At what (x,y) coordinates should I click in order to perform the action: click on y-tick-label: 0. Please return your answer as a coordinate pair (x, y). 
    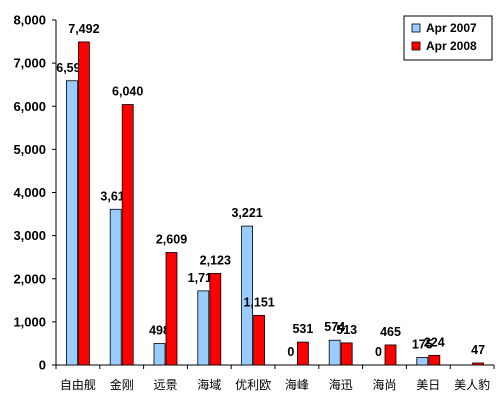
    Looking at the image, I should click on (42, 365).